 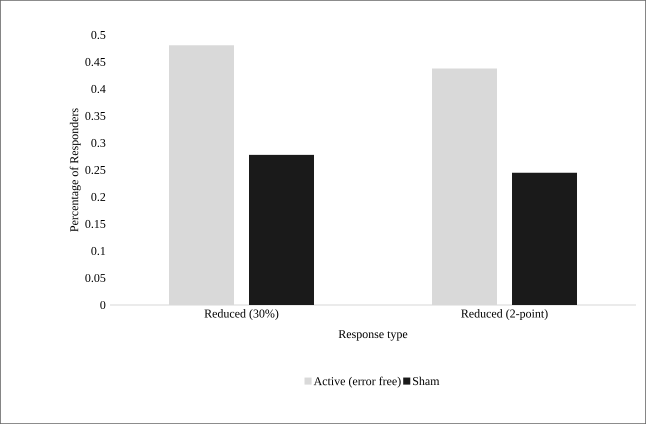 I want to click on y-axis-title: Percentage of Responders, so click(x=75, y=170).